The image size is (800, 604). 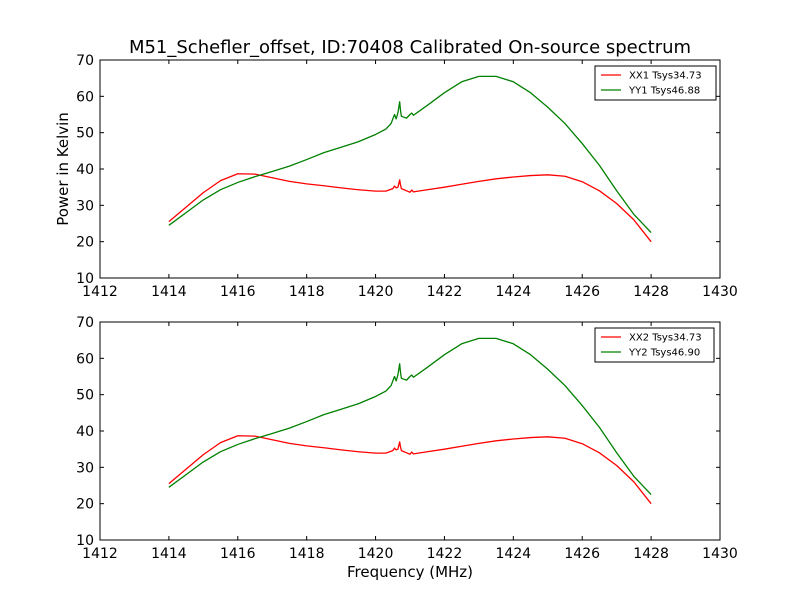 I want to click on y-axis-label: Power in Kelvin, so click(x=63, y=169).